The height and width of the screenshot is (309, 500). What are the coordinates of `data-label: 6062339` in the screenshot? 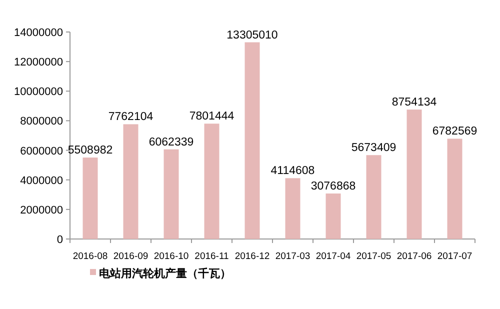 It's located at (171, 142).